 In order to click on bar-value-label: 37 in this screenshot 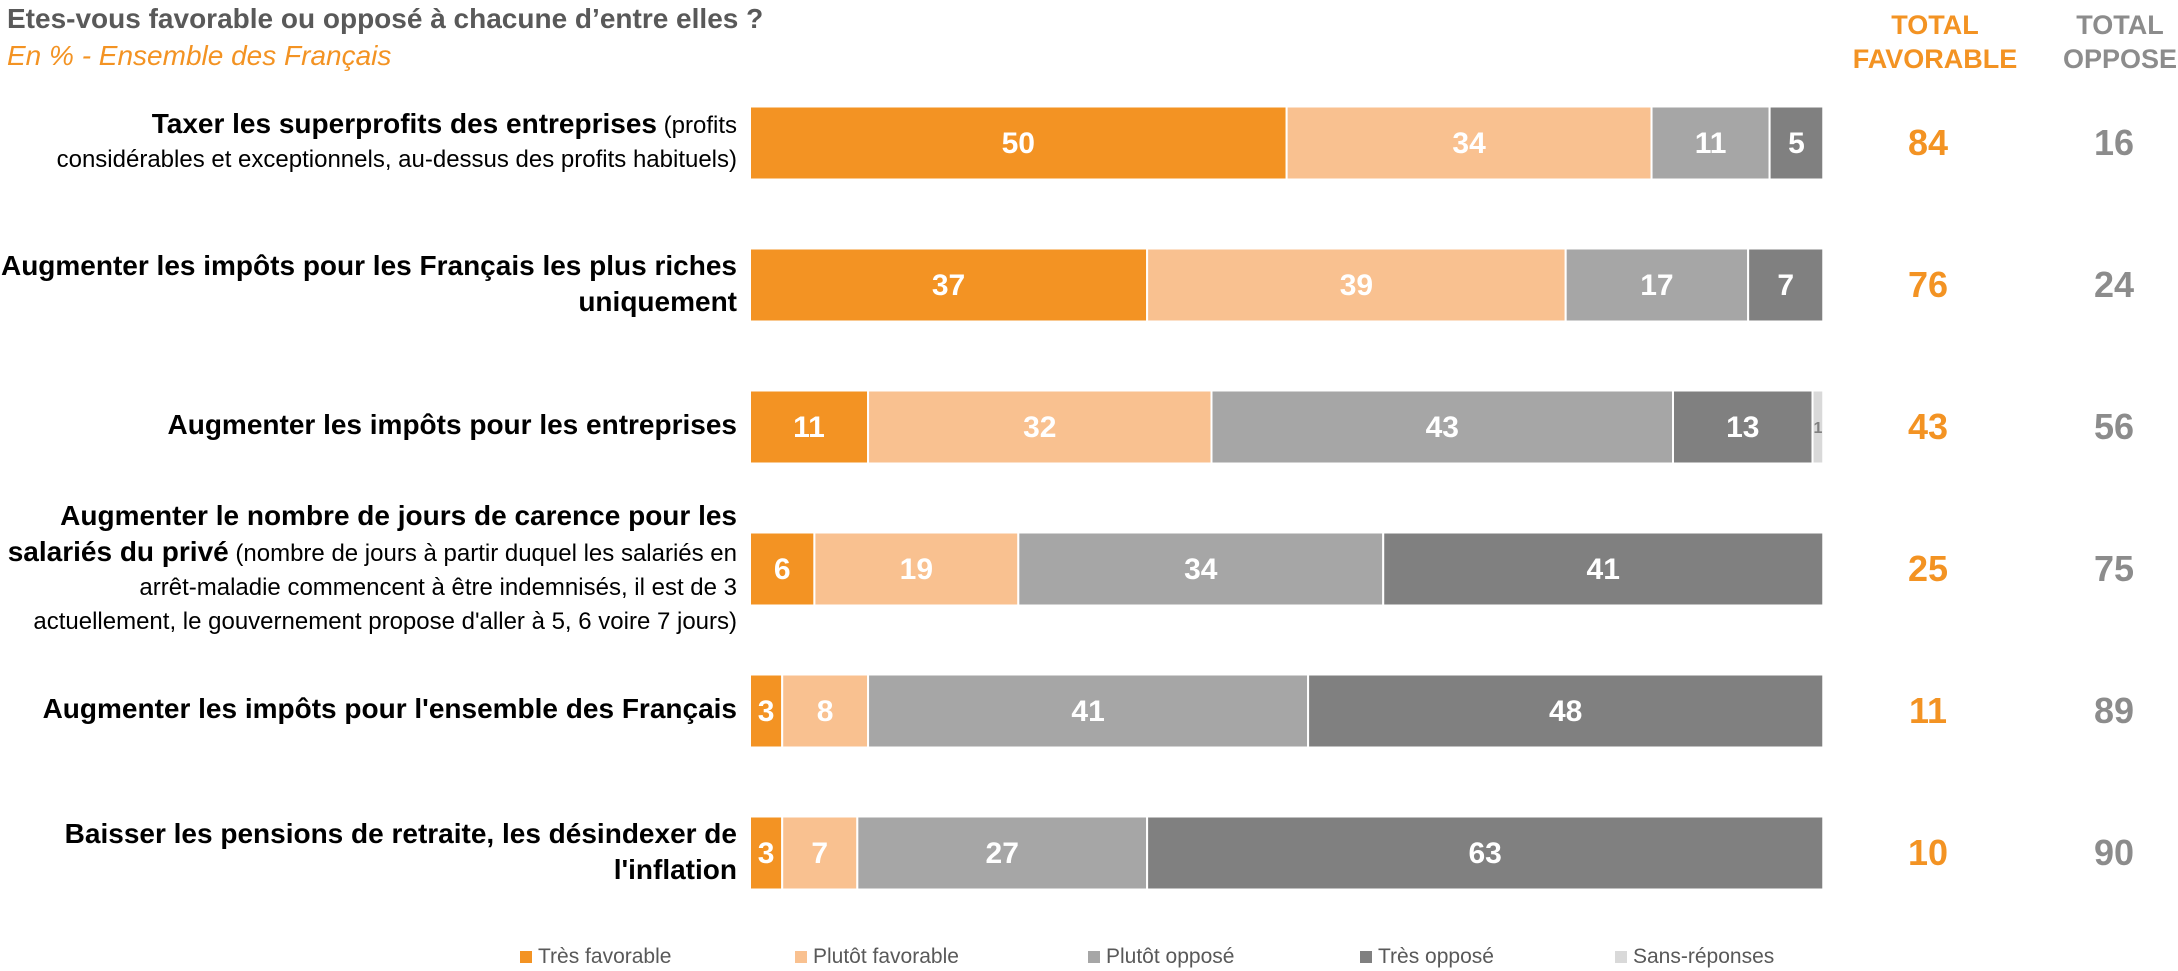, I will do `click(948, 285)`.